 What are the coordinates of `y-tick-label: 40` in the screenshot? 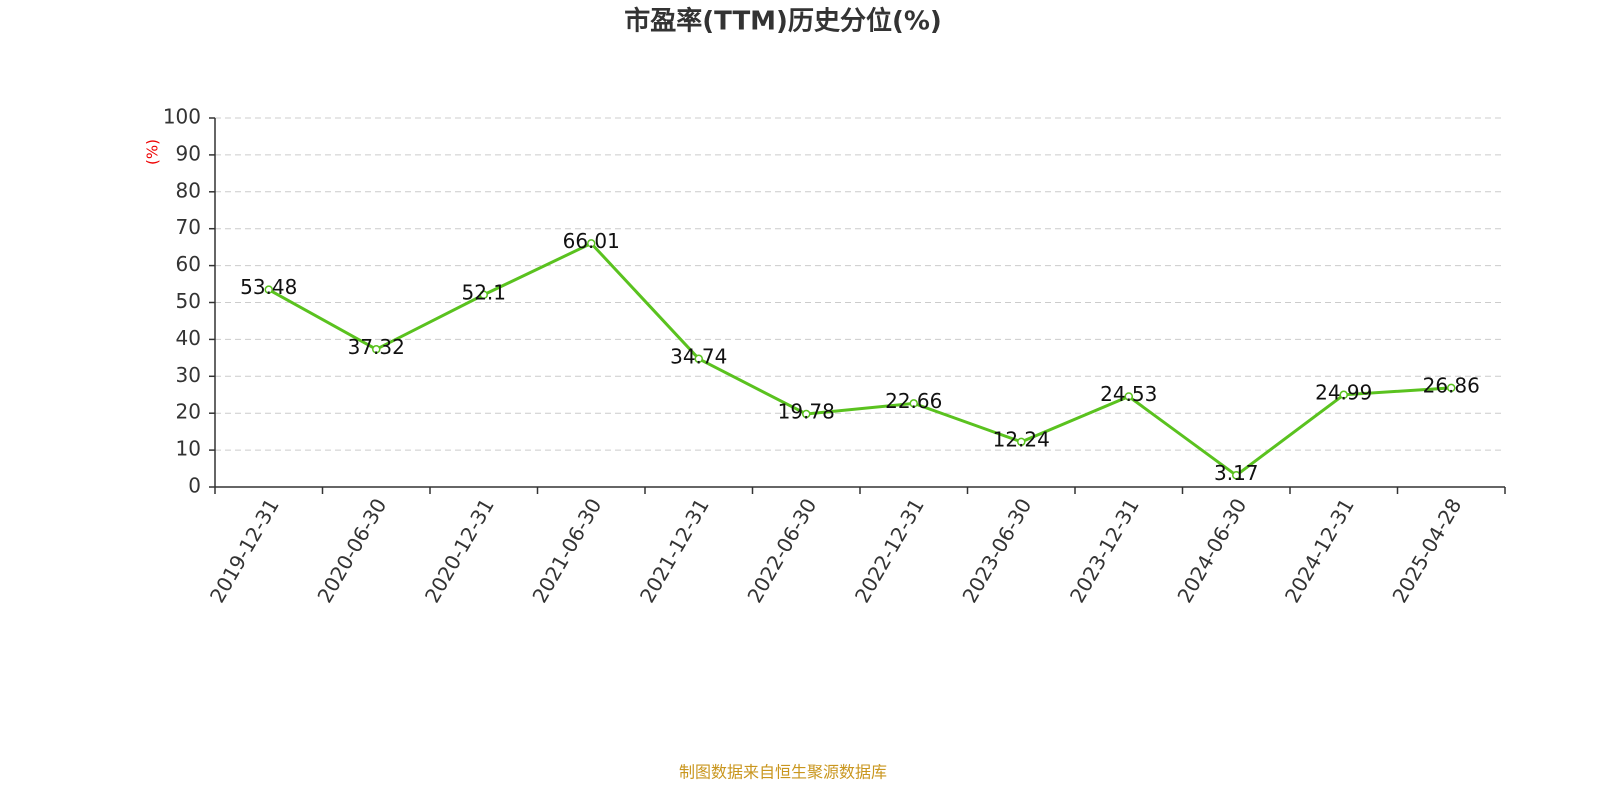 It's located at (188, 338).